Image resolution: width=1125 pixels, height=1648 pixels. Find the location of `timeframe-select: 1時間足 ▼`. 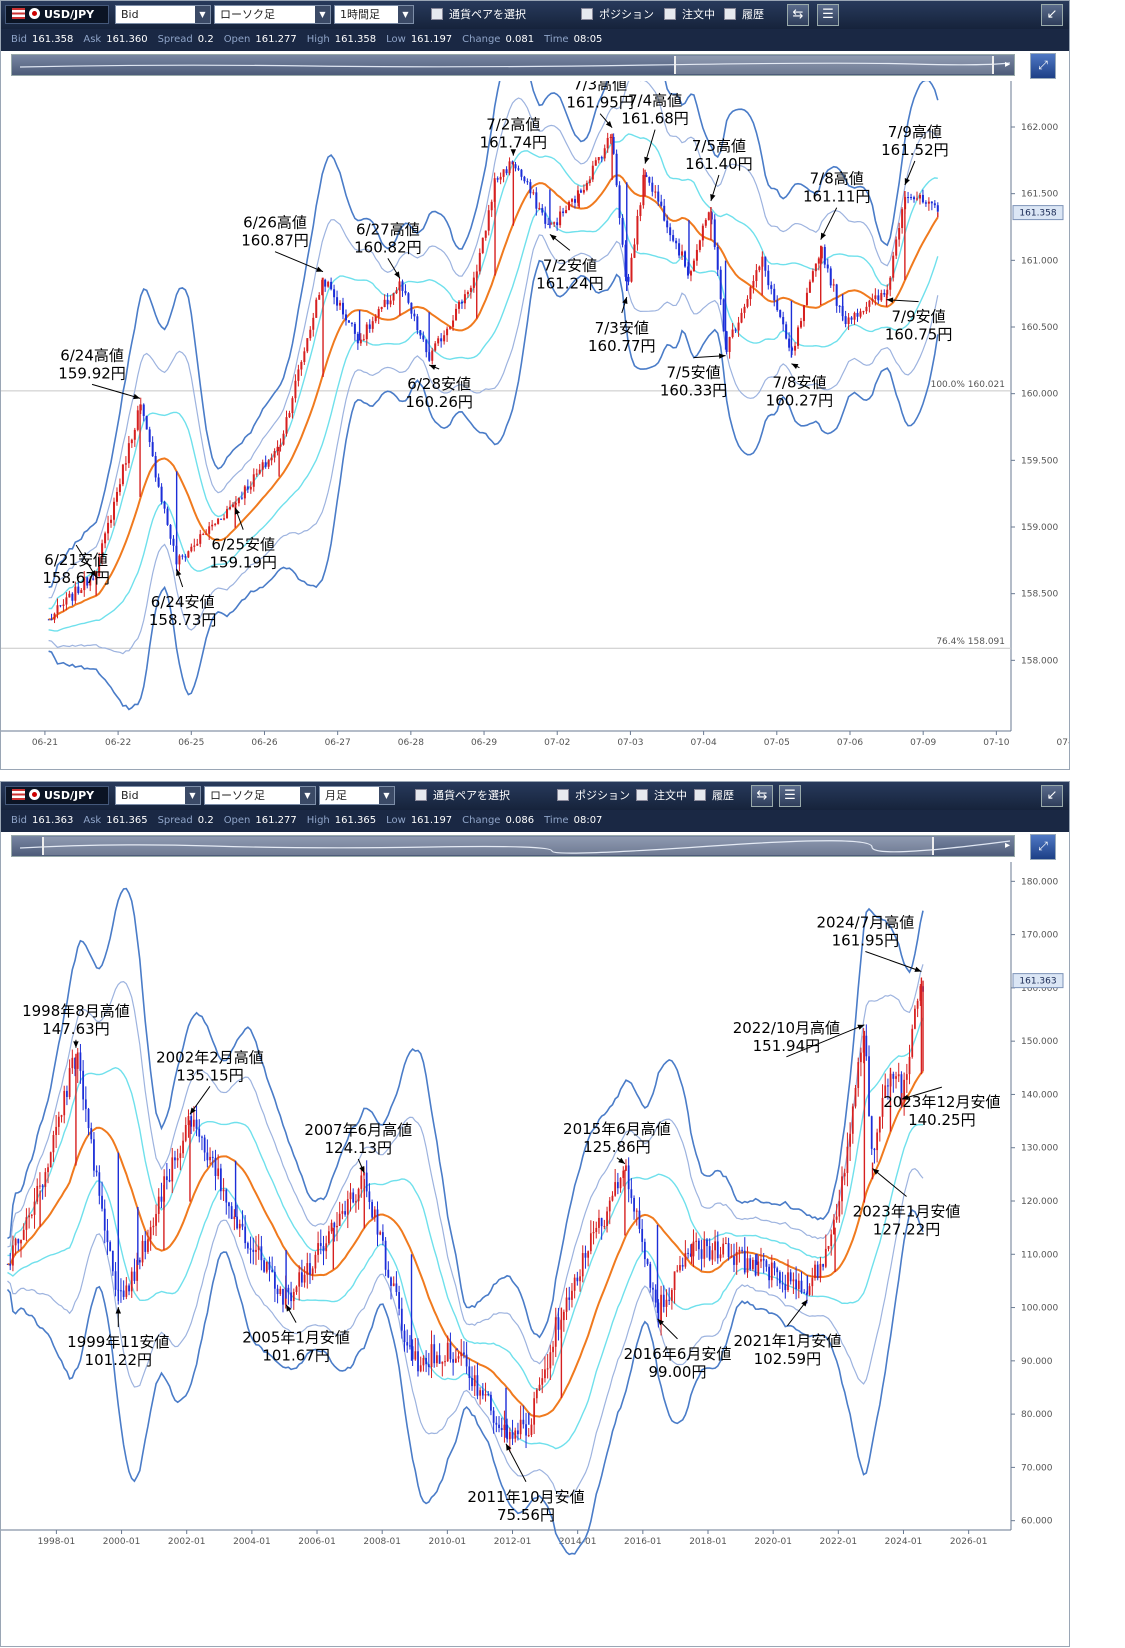

timeframe-select: 1時間足 ▼ is located at coordinates (374, 14).